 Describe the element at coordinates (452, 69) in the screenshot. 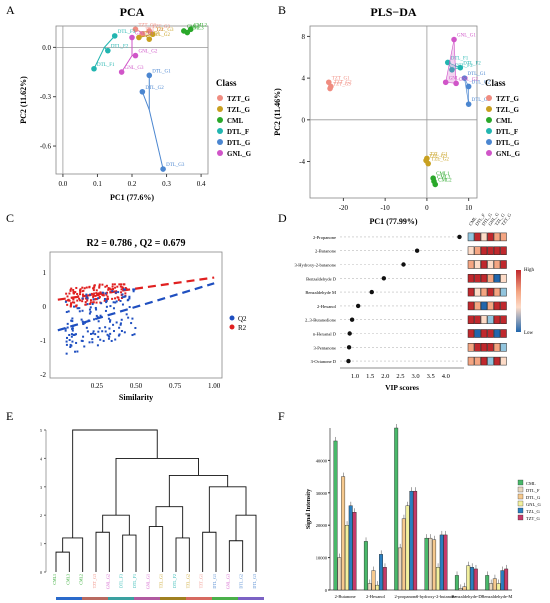

I see `plsda-point-DTL_F` at that location.